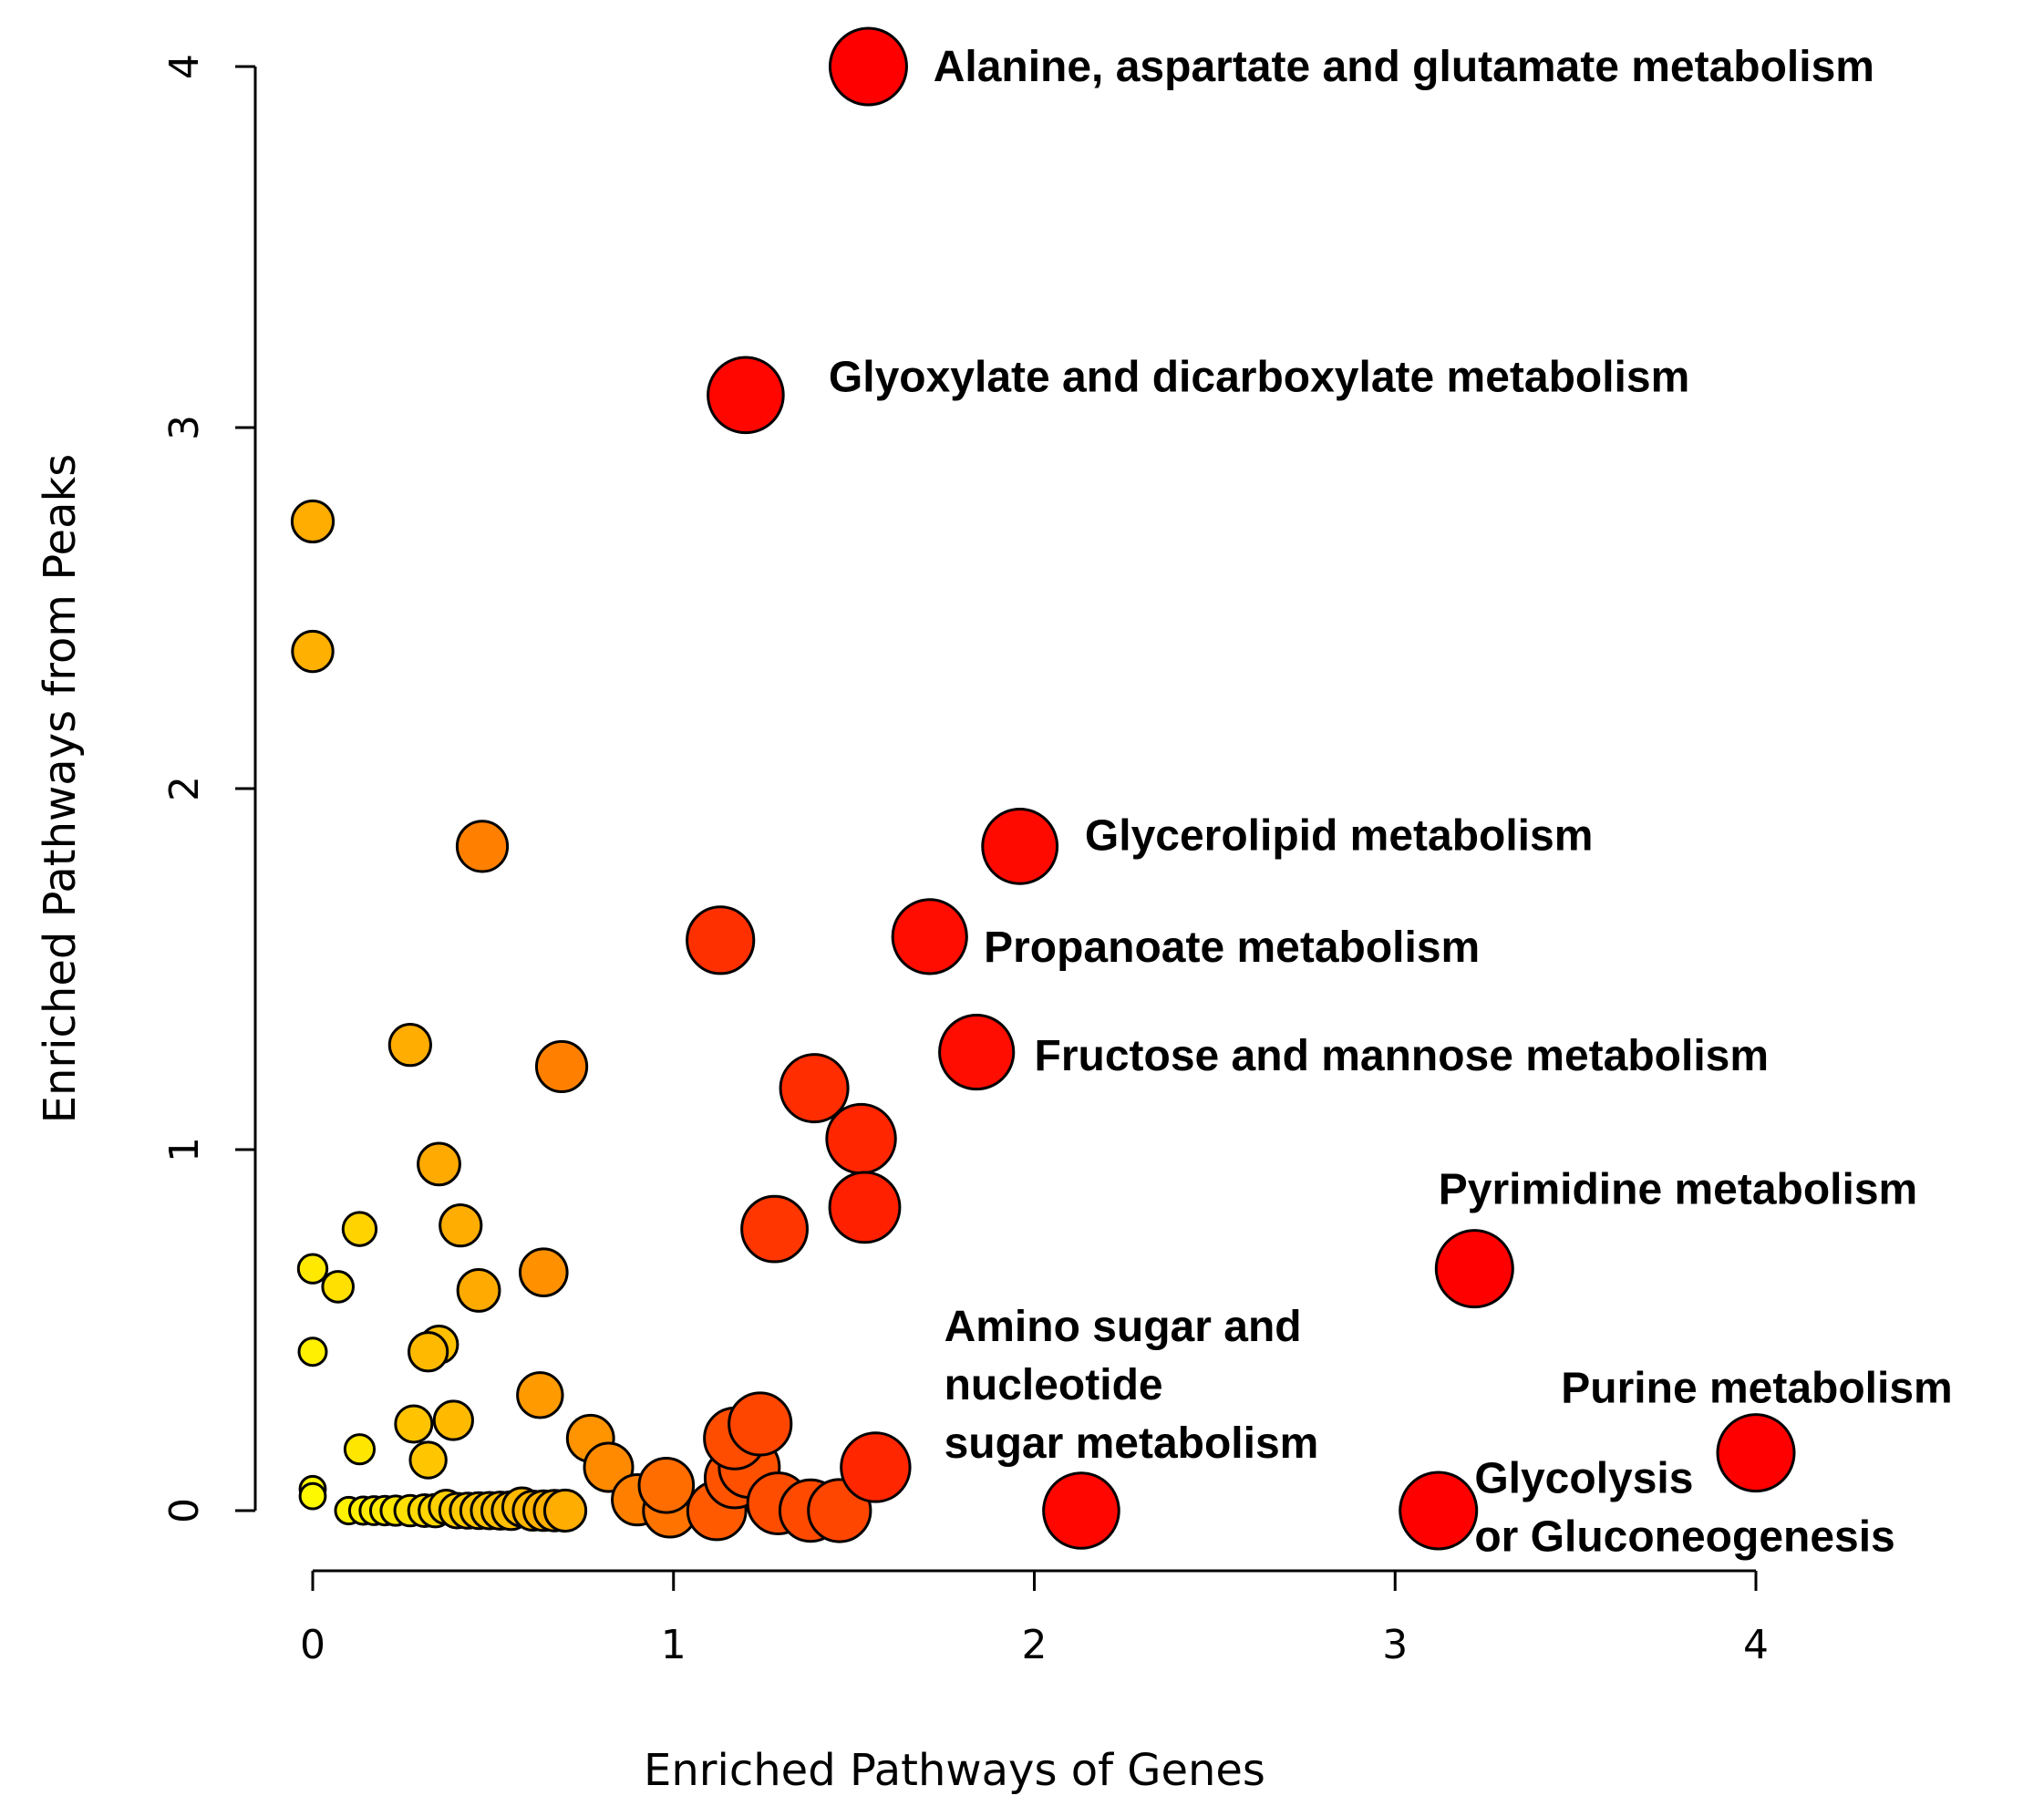  Describe the element at coordinates (184, 788) in the screenshot. I see `y-tick-label: 2` at that location.